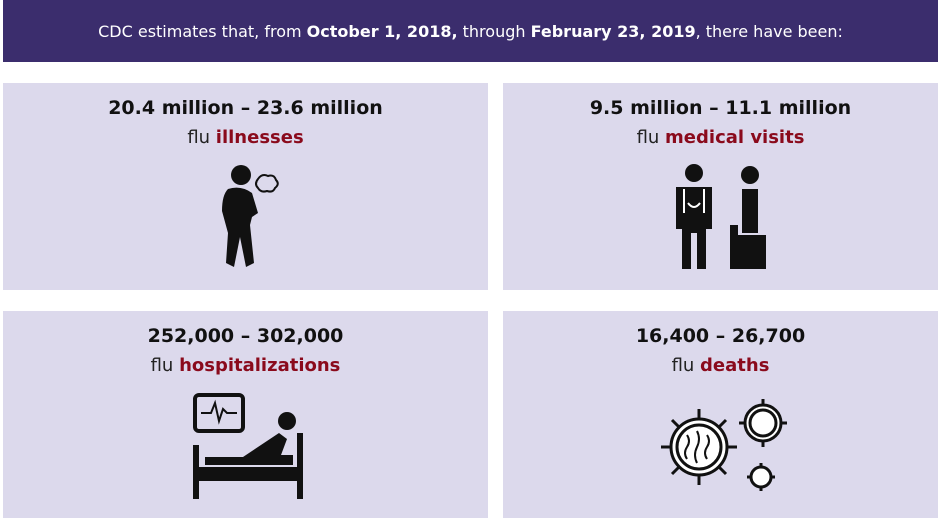 This screenshot has width=951, height=530. What do you see at coordinates (735, 137) in the screenshot?
I see `card-highlight: medical visits` at bounding box center [735, 137].